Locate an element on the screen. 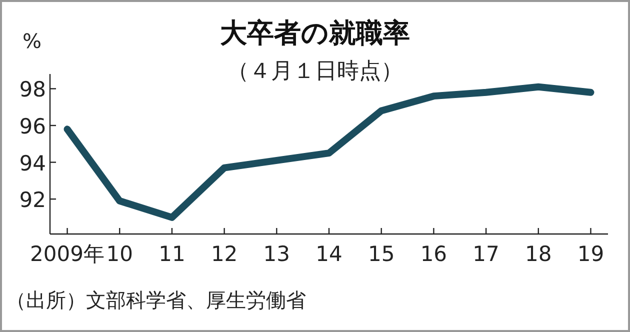 The image size is (630, 332). x-tick-label: 13 is located at coordinates (276, 254).